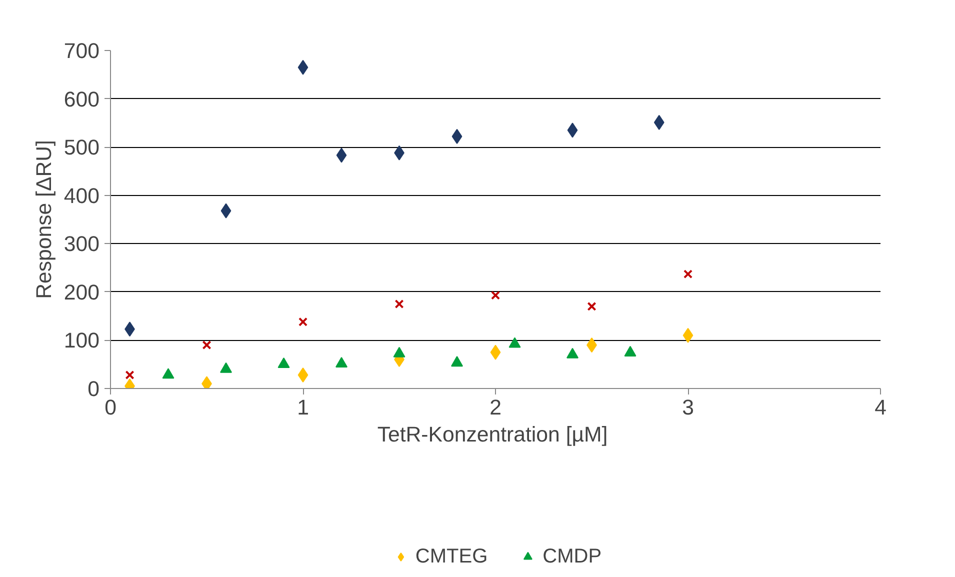  Describe the element at coordinates (451, 556) in the screenshot. I see `legend-label: CMTEG` at that location.